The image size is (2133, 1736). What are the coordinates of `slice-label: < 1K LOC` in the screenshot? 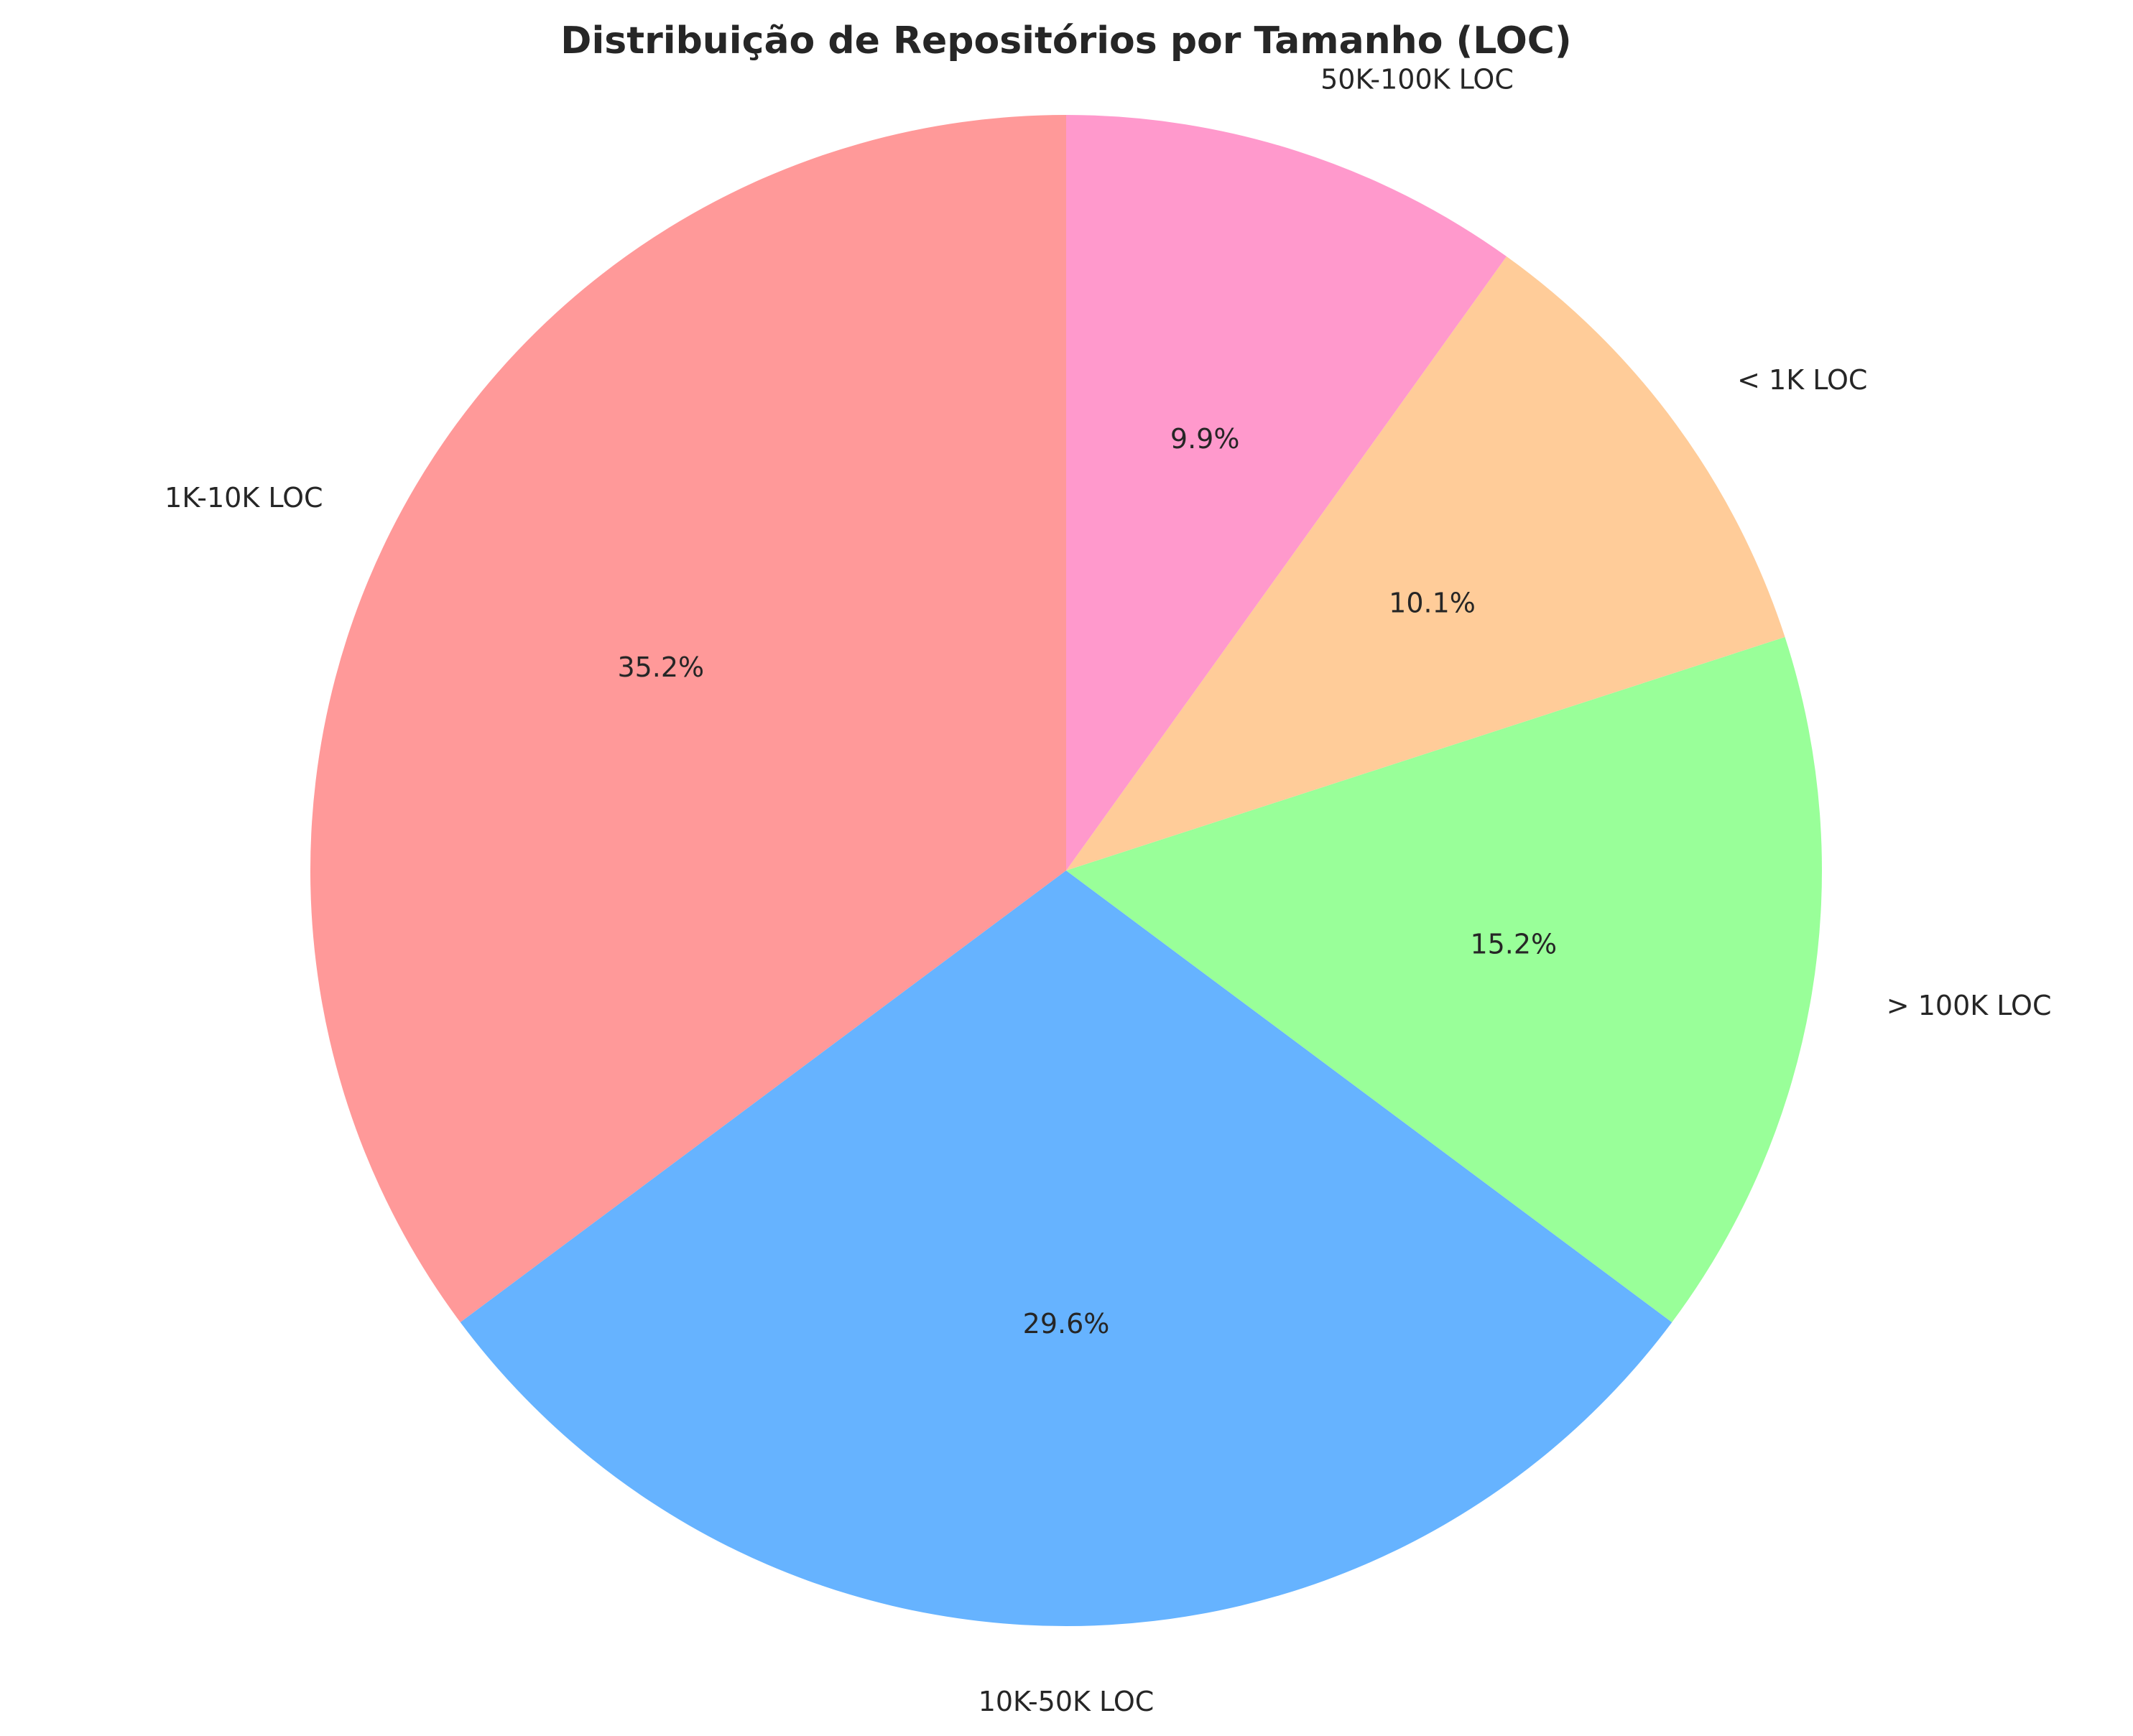 It's located at (1802, 380).